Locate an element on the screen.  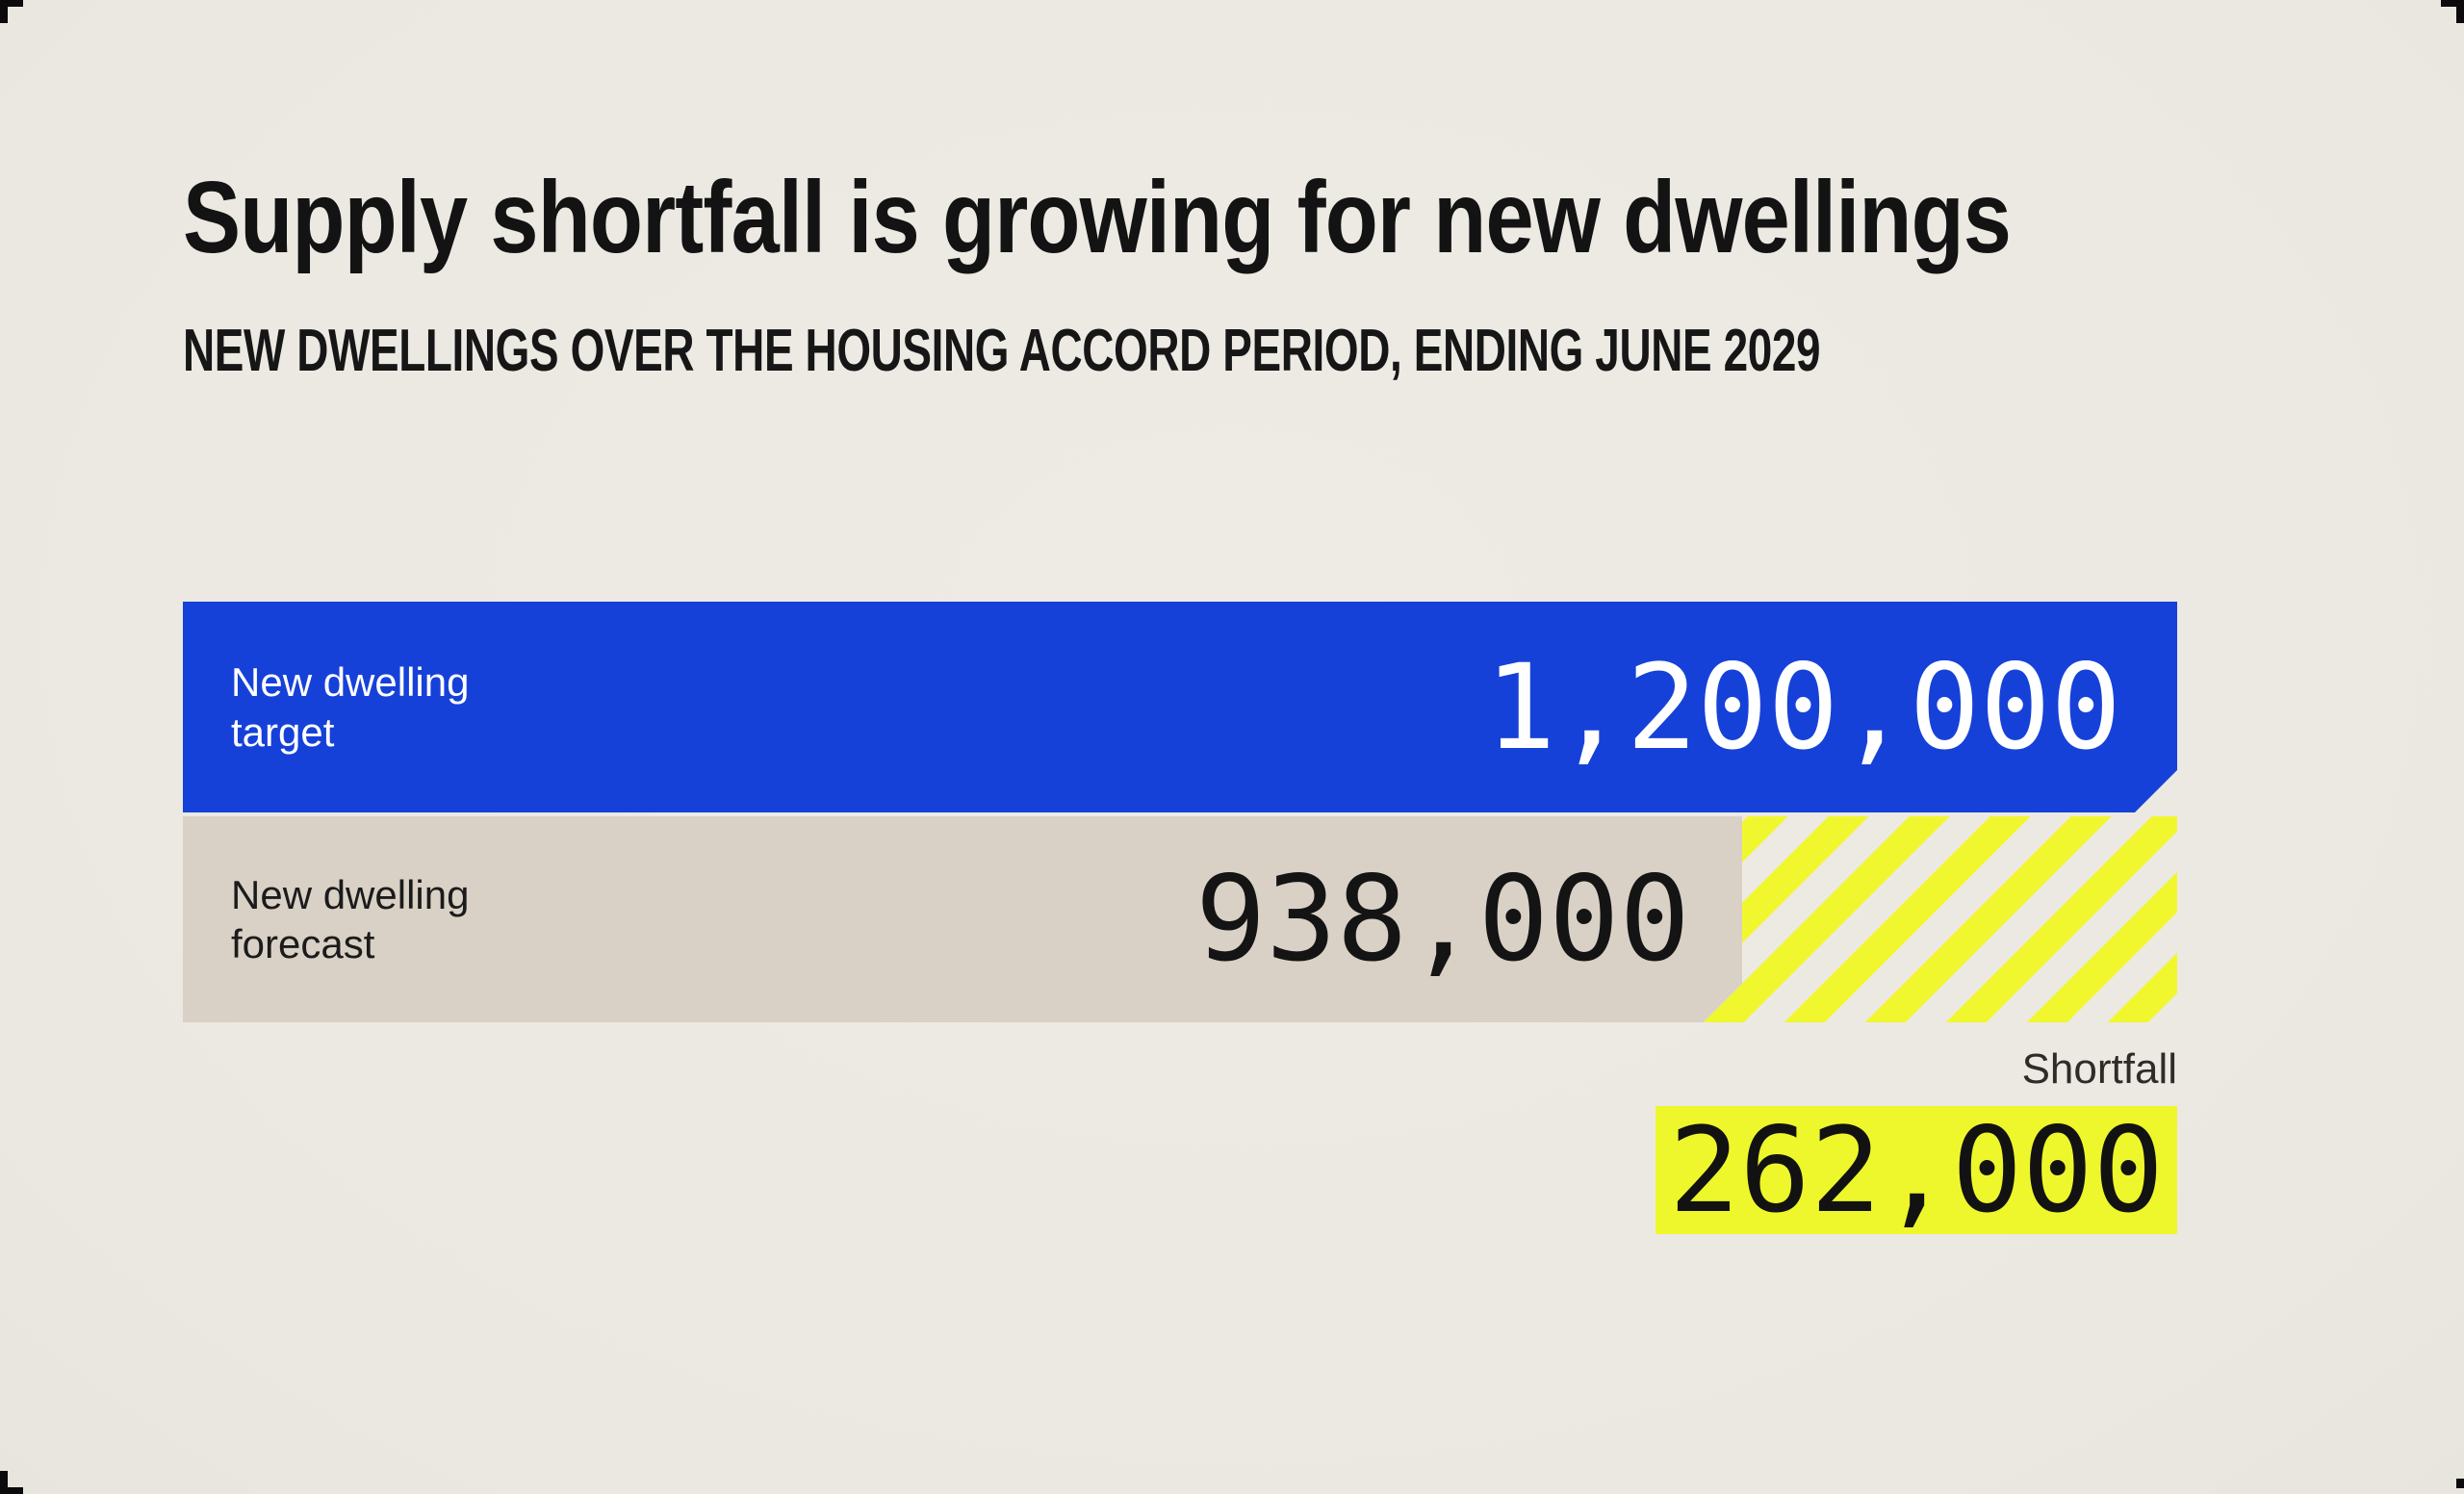
corner-mark-top-left-vertical is located at coordinates (4, 12).